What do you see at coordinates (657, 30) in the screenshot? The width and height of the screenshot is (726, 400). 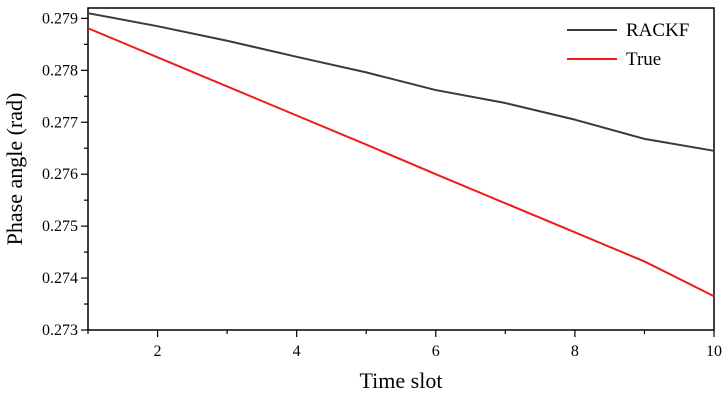 I see `legend-label-rackf: RACKF` at bounding box center [657, 30].